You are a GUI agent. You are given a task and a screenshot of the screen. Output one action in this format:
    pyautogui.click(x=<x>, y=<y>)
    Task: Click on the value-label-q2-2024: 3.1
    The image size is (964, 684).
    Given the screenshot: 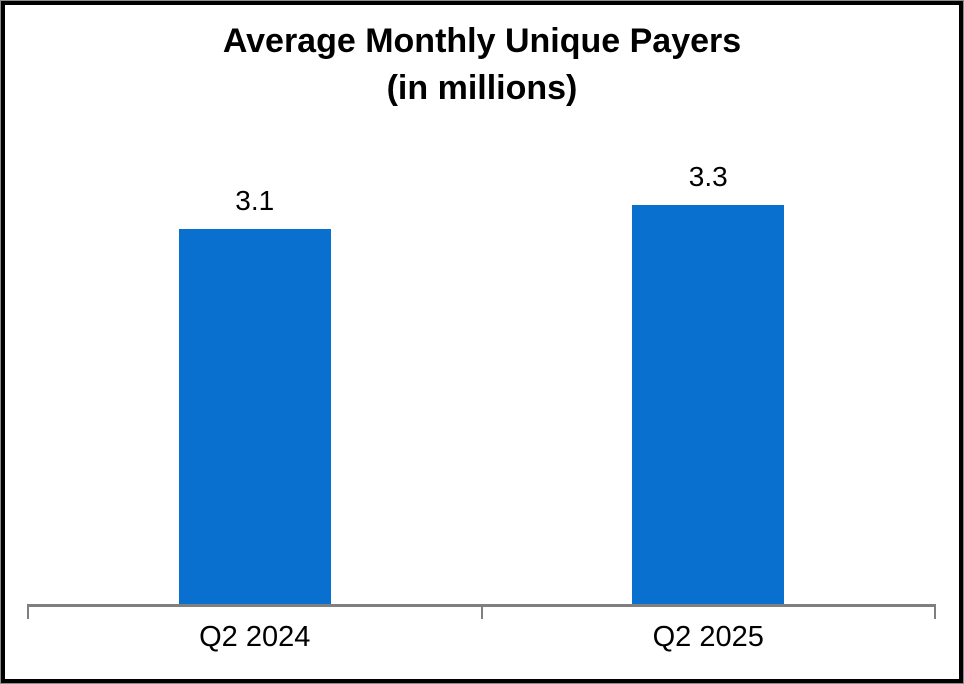 What is the action you would take?
    pyautogui.click(x=255, y=200)
    